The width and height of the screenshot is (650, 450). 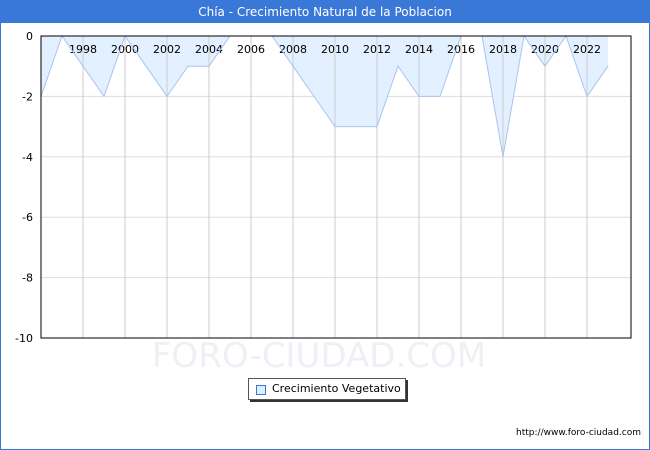 What do you see at coordinates (461, 49) in the screenshot?
I see `x-tick-label: 2016` at bounding box center [461, 49].